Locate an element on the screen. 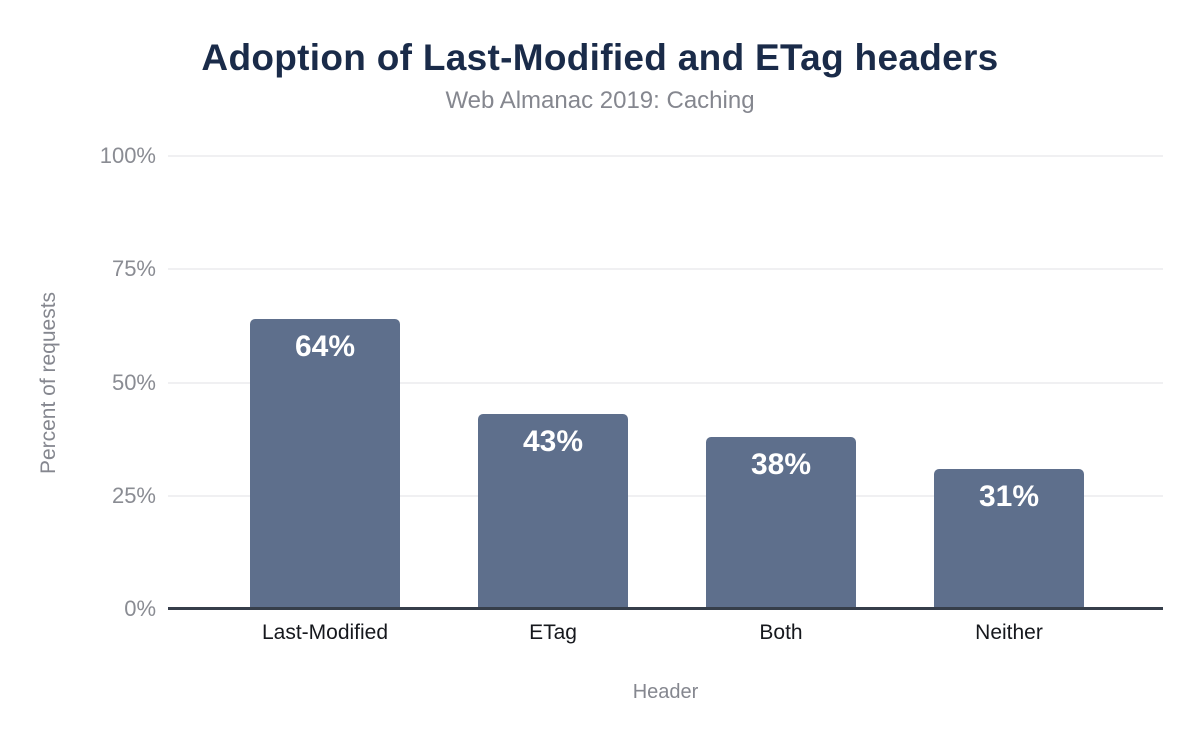  x-axis-line is located at coordinates (665, 608).